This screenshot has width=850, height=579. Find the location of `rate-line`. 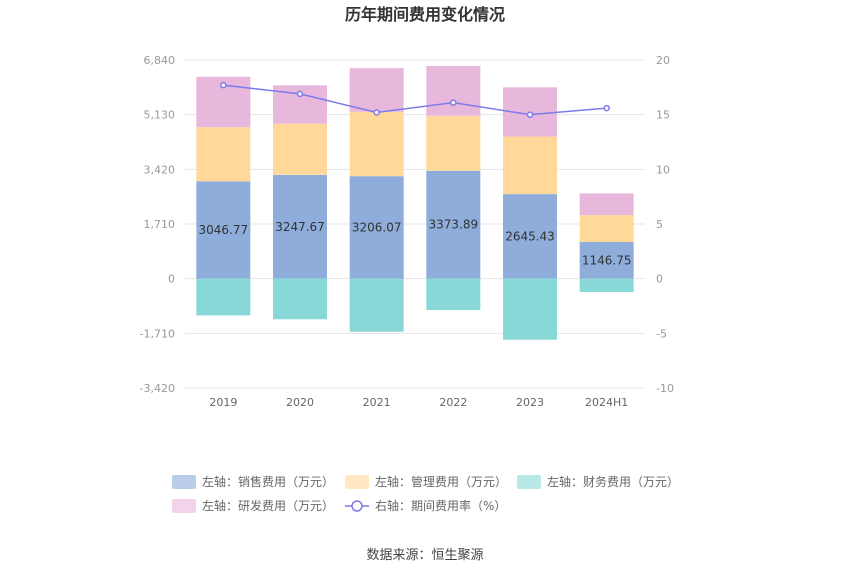

rate-line is located at coordinates (415, 100).